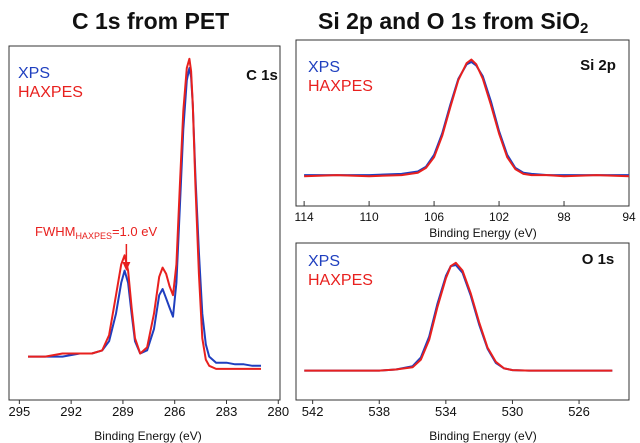 The image size is (640, 443). I want to click on panel-label: O 1s, so click(598, 259).